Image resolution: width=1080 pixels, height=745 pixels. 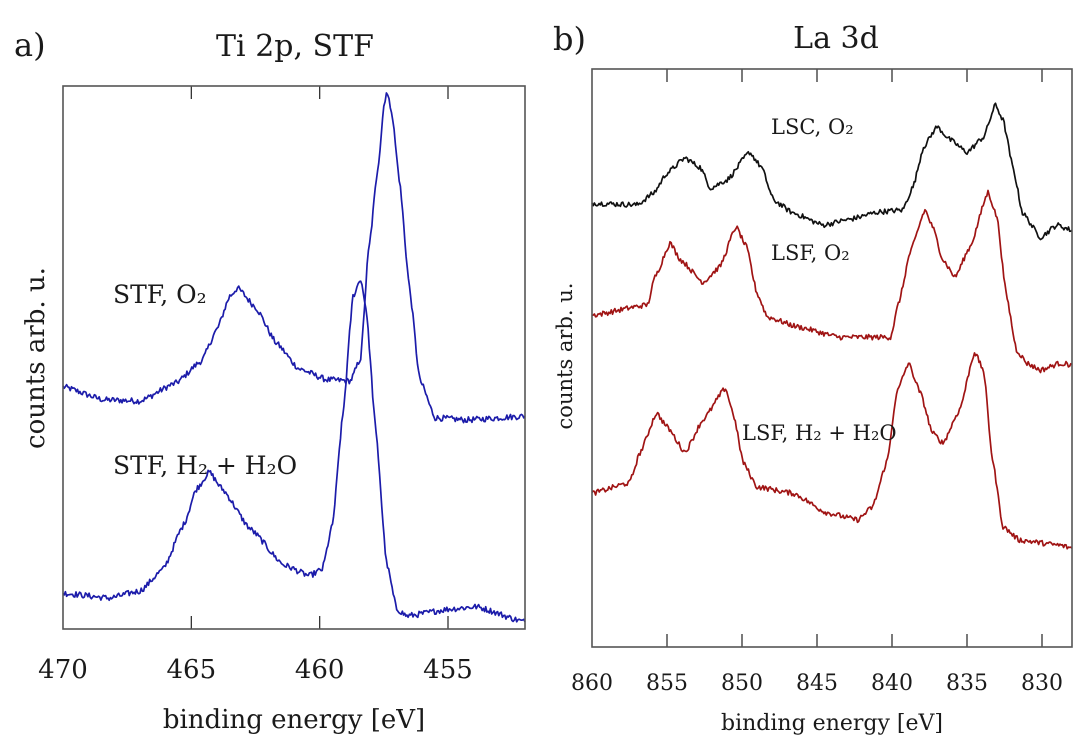 What do you see at coordinates (30, 45) in the screenshot?
I see `panel-a-label: a)` at bounding box center [30, 45].